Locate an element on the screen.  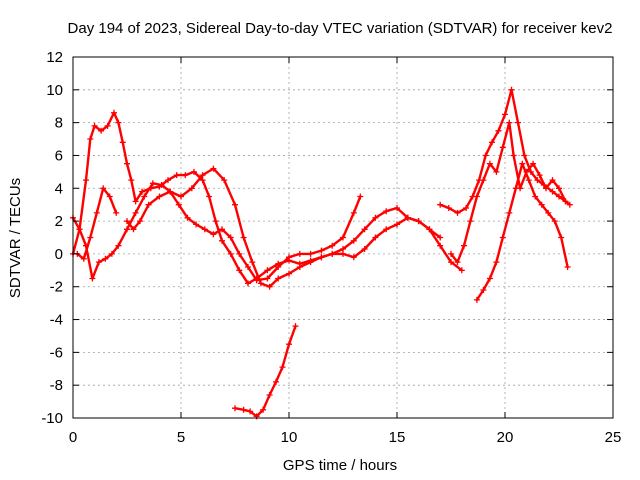
series-track-e is located at coordinates (265, 371).